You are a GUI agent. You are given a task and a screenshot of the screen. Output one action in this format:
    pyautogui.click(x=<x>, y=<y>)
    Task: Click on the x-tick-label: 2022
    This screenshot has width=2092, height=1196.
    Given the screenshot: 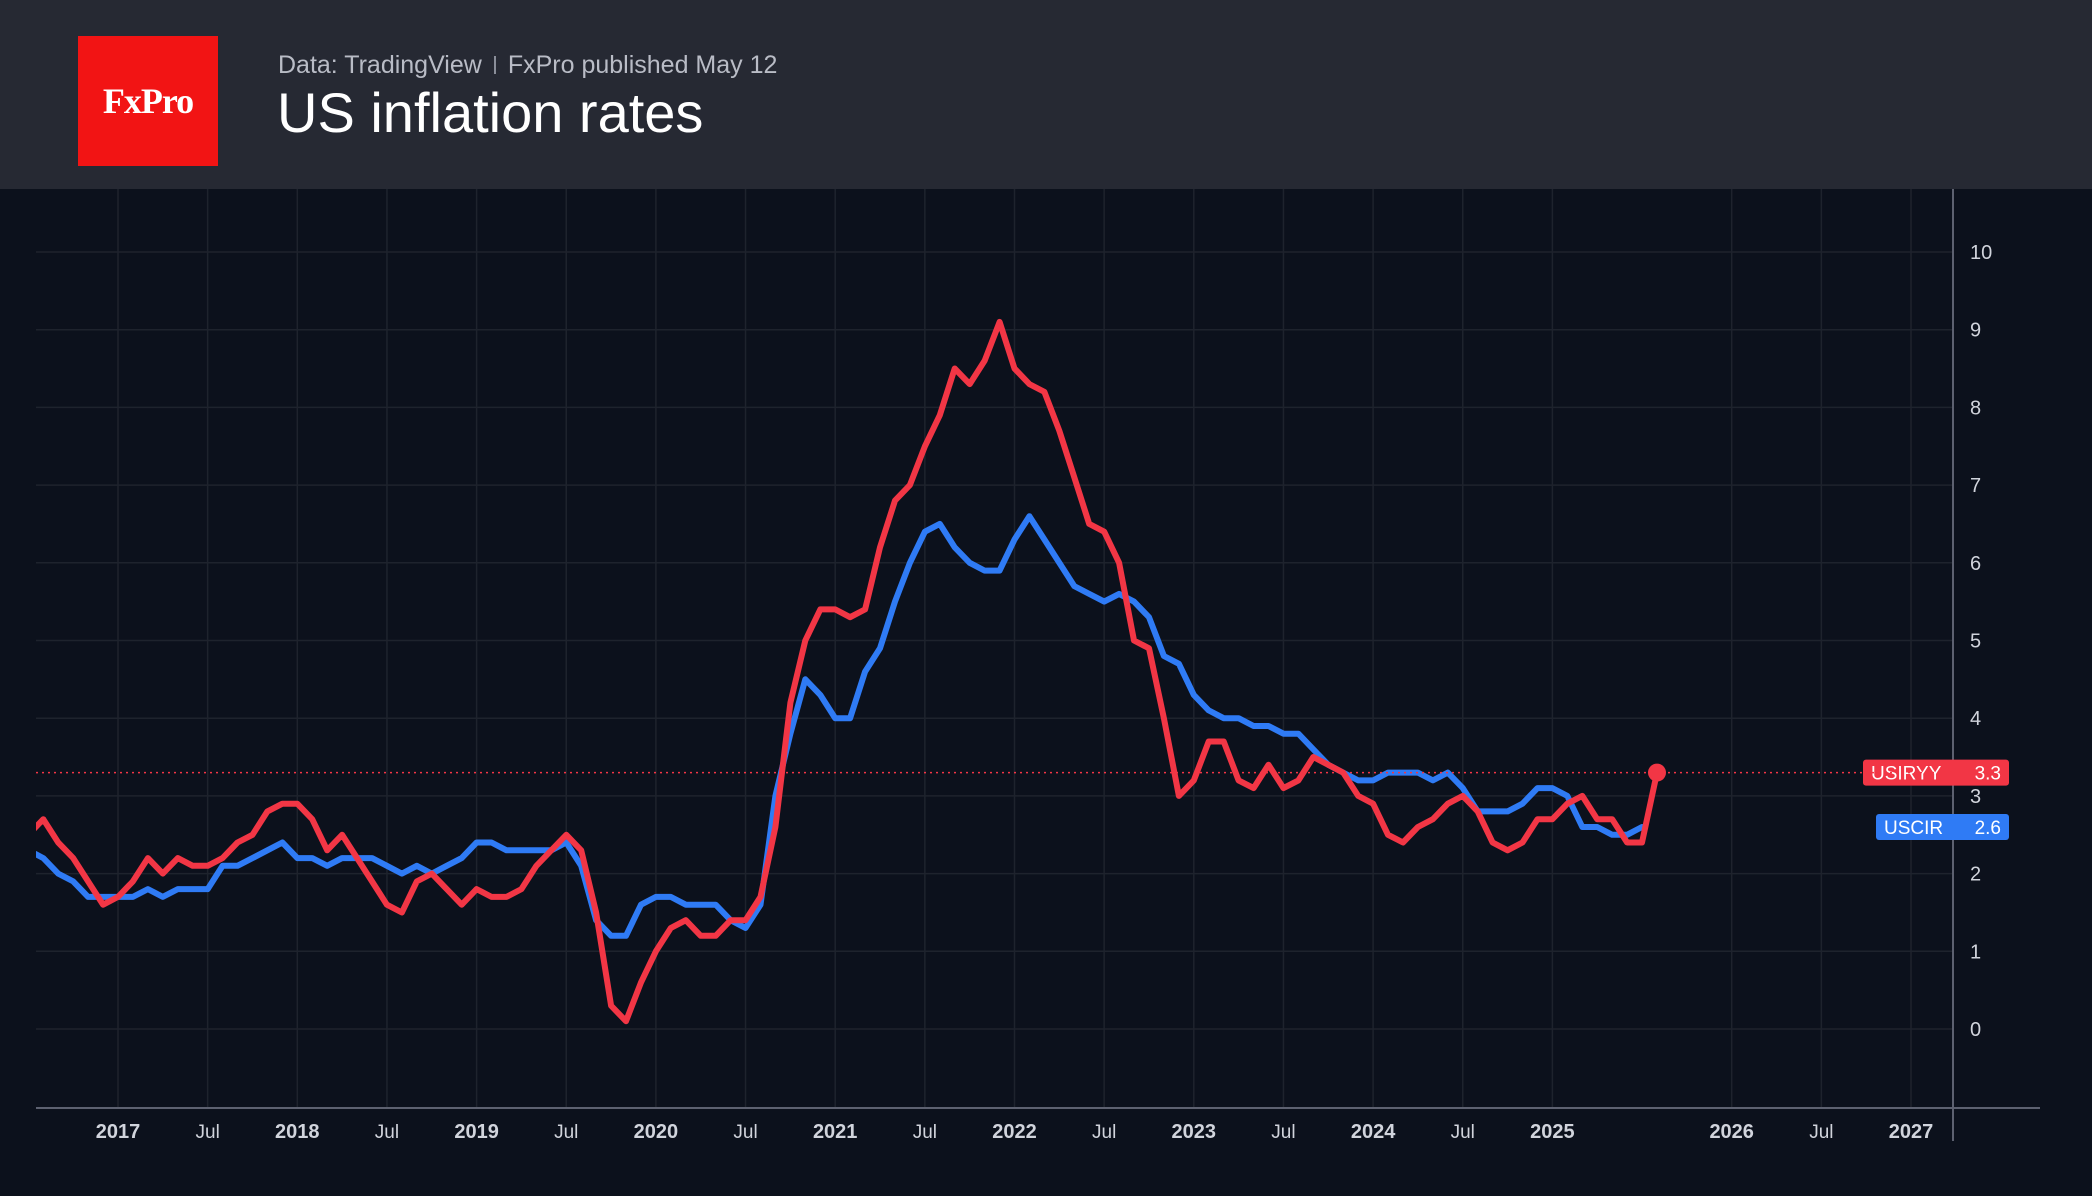 What is the action you would take?
    pyautogui.click(x=1014, y=1132)
    